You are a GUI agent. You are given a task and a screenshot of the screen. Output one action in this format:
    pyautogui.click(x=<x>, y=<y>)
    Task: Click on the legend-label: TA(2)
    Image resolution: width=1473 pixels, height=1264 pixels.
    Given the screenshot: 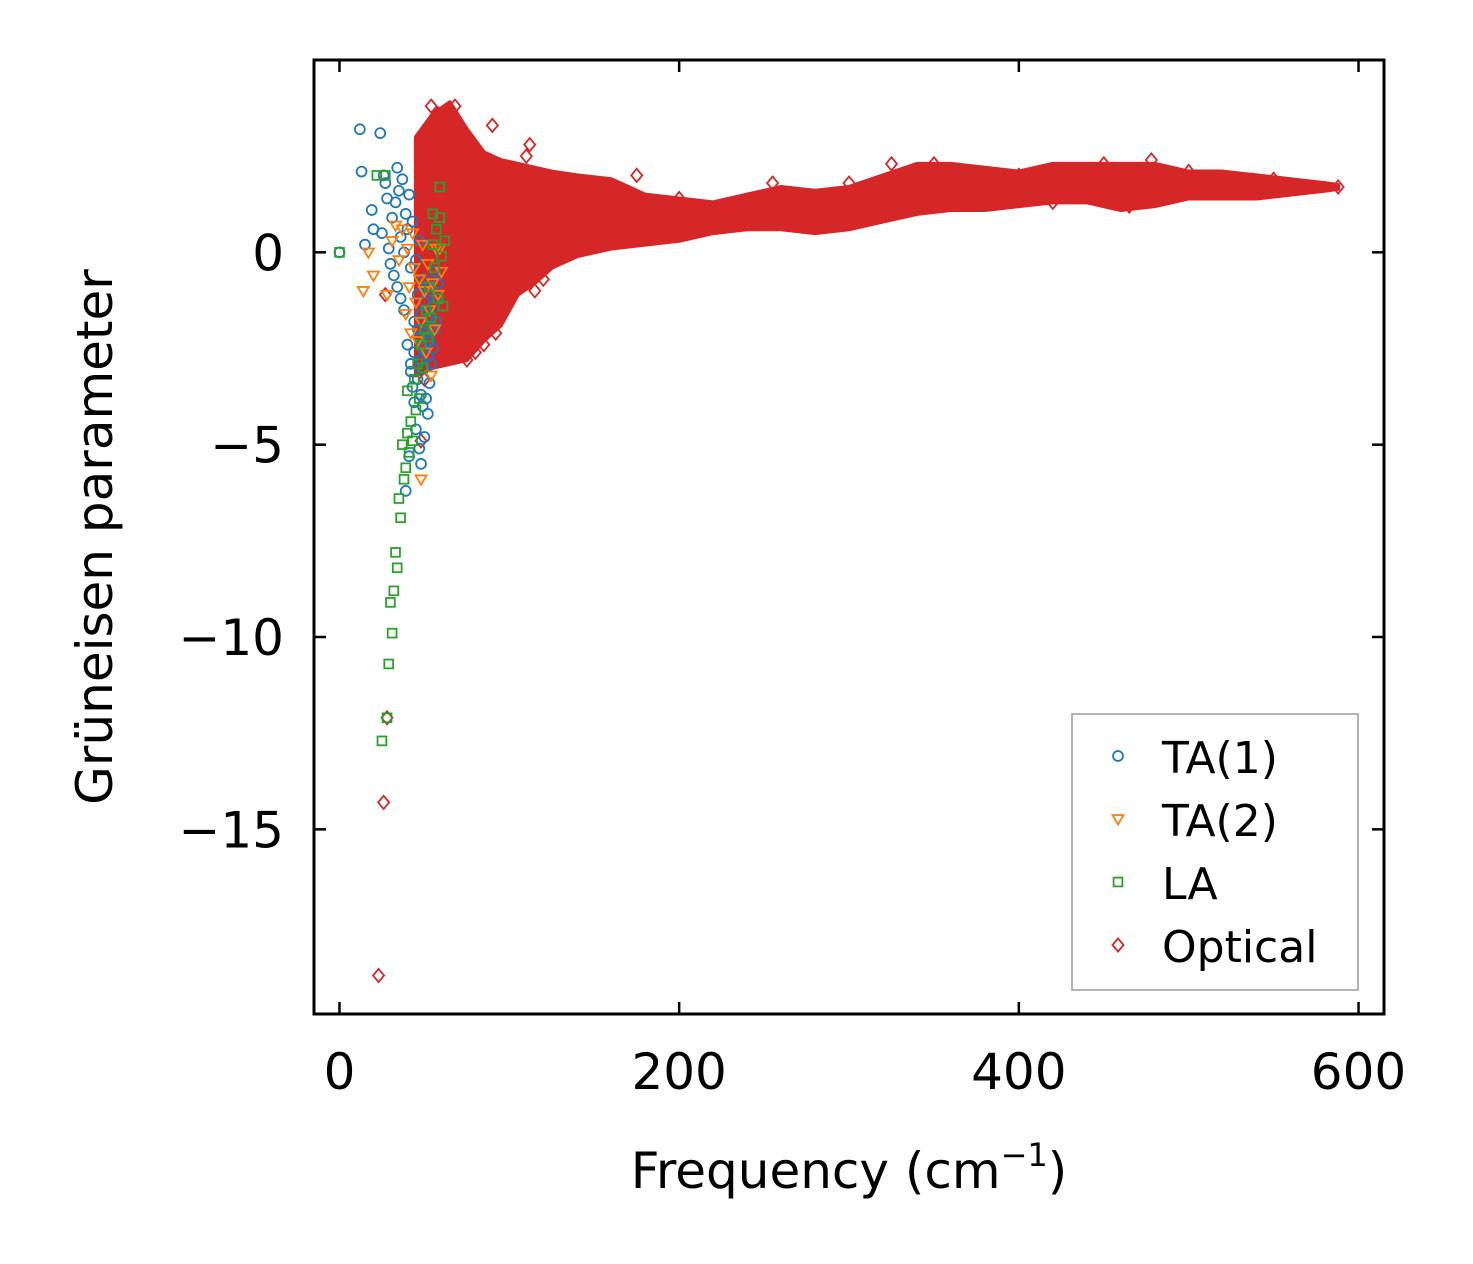 What is the action you would take?
    pyautogui.click(x=1219, y=821)
    